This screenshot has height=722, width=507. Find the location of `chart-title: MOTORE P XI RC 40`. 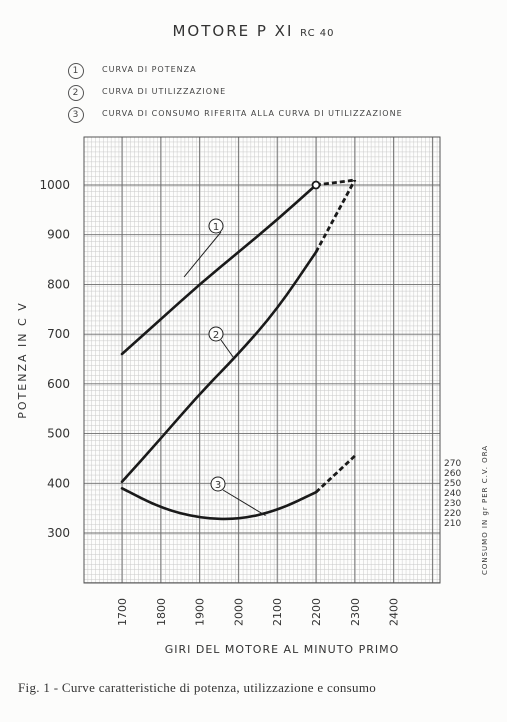

chart-title: MOTORE P XI RC 40 is located at coordinates (253, 31).